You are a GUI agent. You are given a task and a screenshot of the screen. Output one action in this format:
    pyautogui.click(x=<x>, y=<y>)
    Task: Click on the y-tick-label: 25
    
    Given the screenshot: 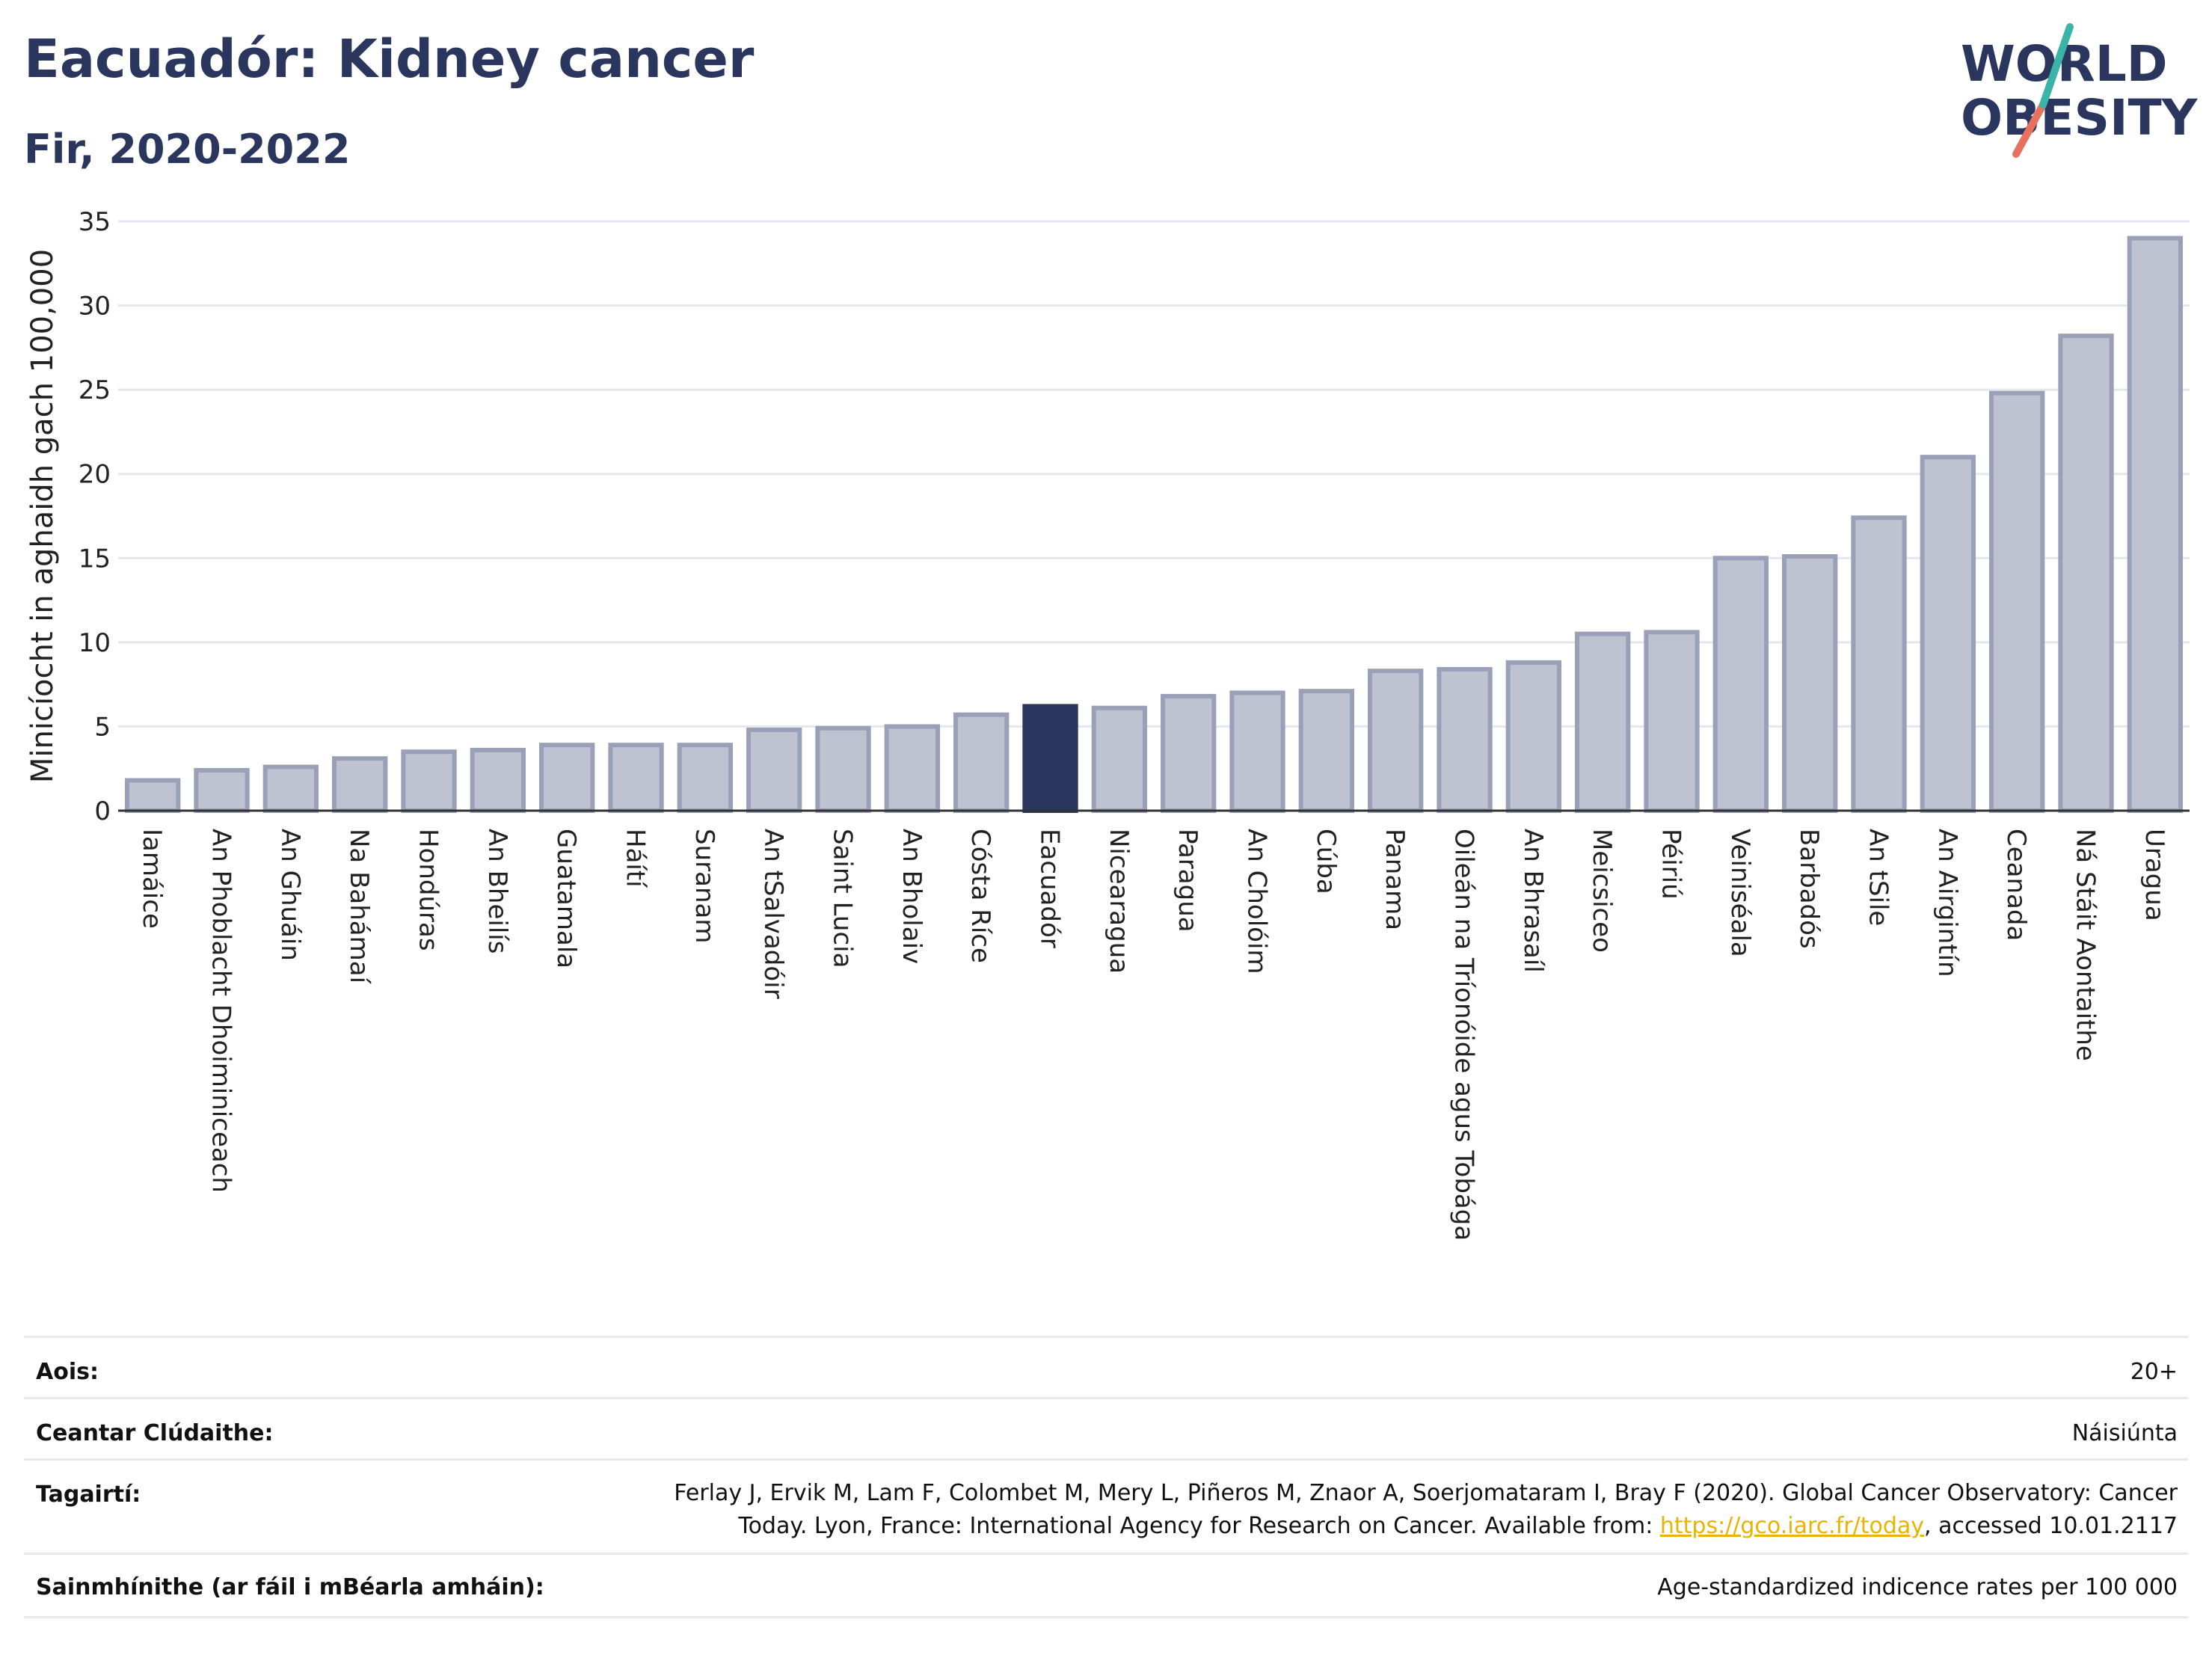 What is the action you would take?
    pyautogui.click(x=95, y=390)
    